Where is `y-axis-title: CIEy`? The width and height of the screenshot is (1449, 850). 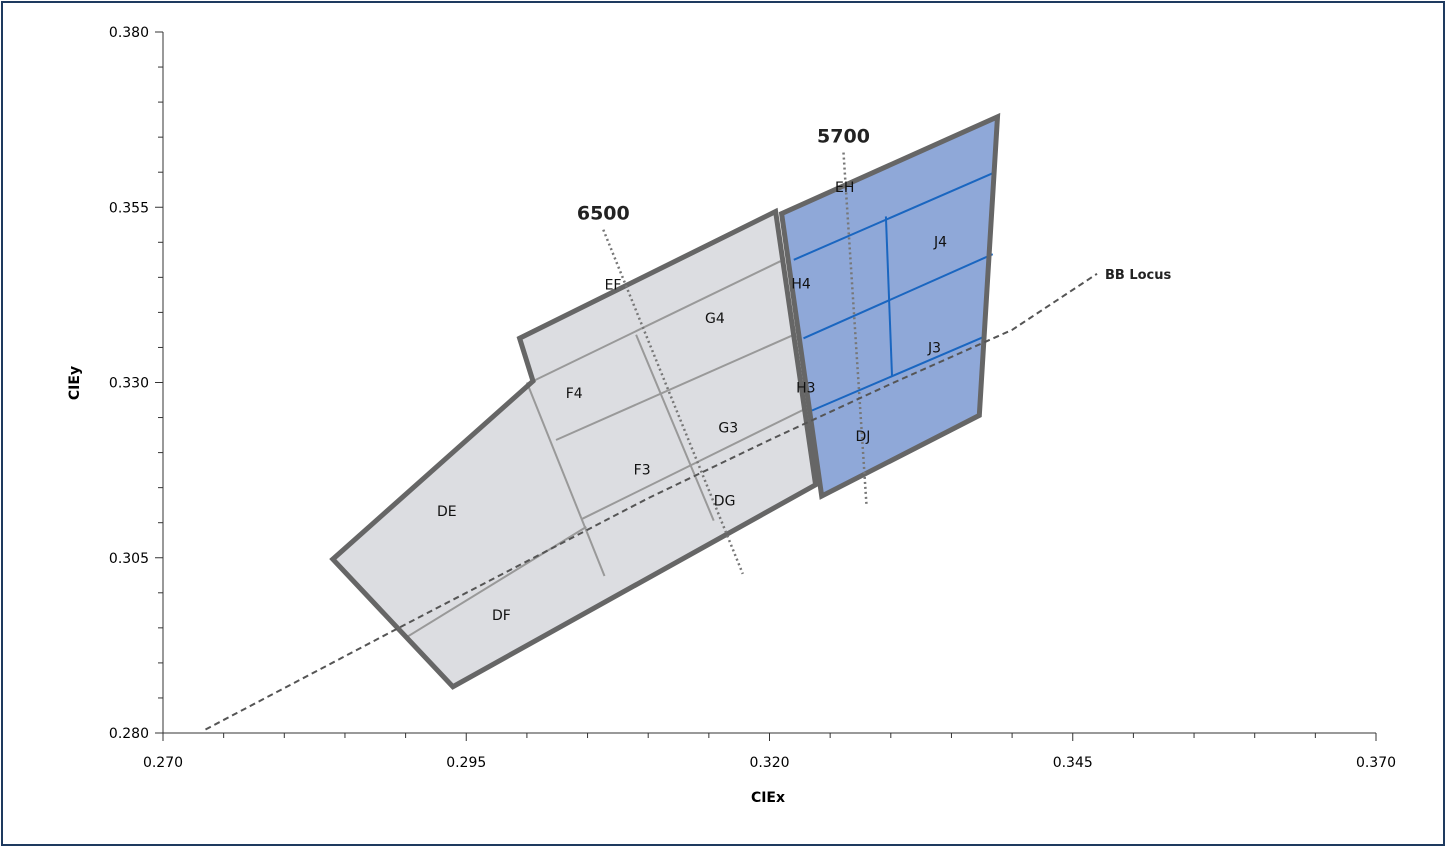 y-axis-title: CIEy is located at coordinates (75, 383).